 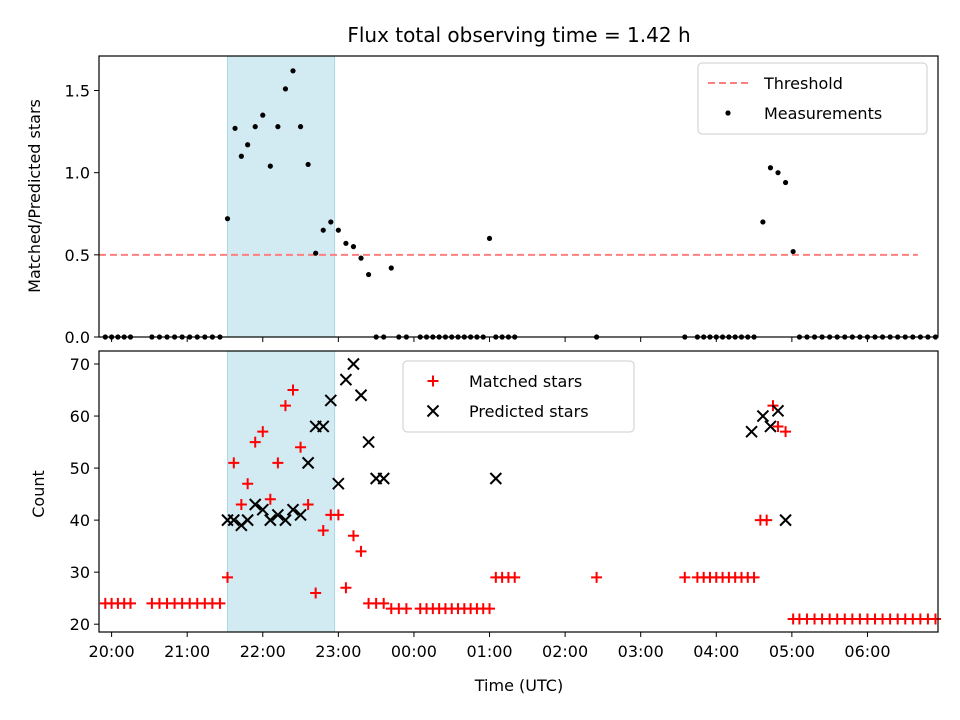 What do you see at coordinates (187, 651) in the screenshot?
I see `x-tick-label: 21:00` at bounding box center [187, 651].